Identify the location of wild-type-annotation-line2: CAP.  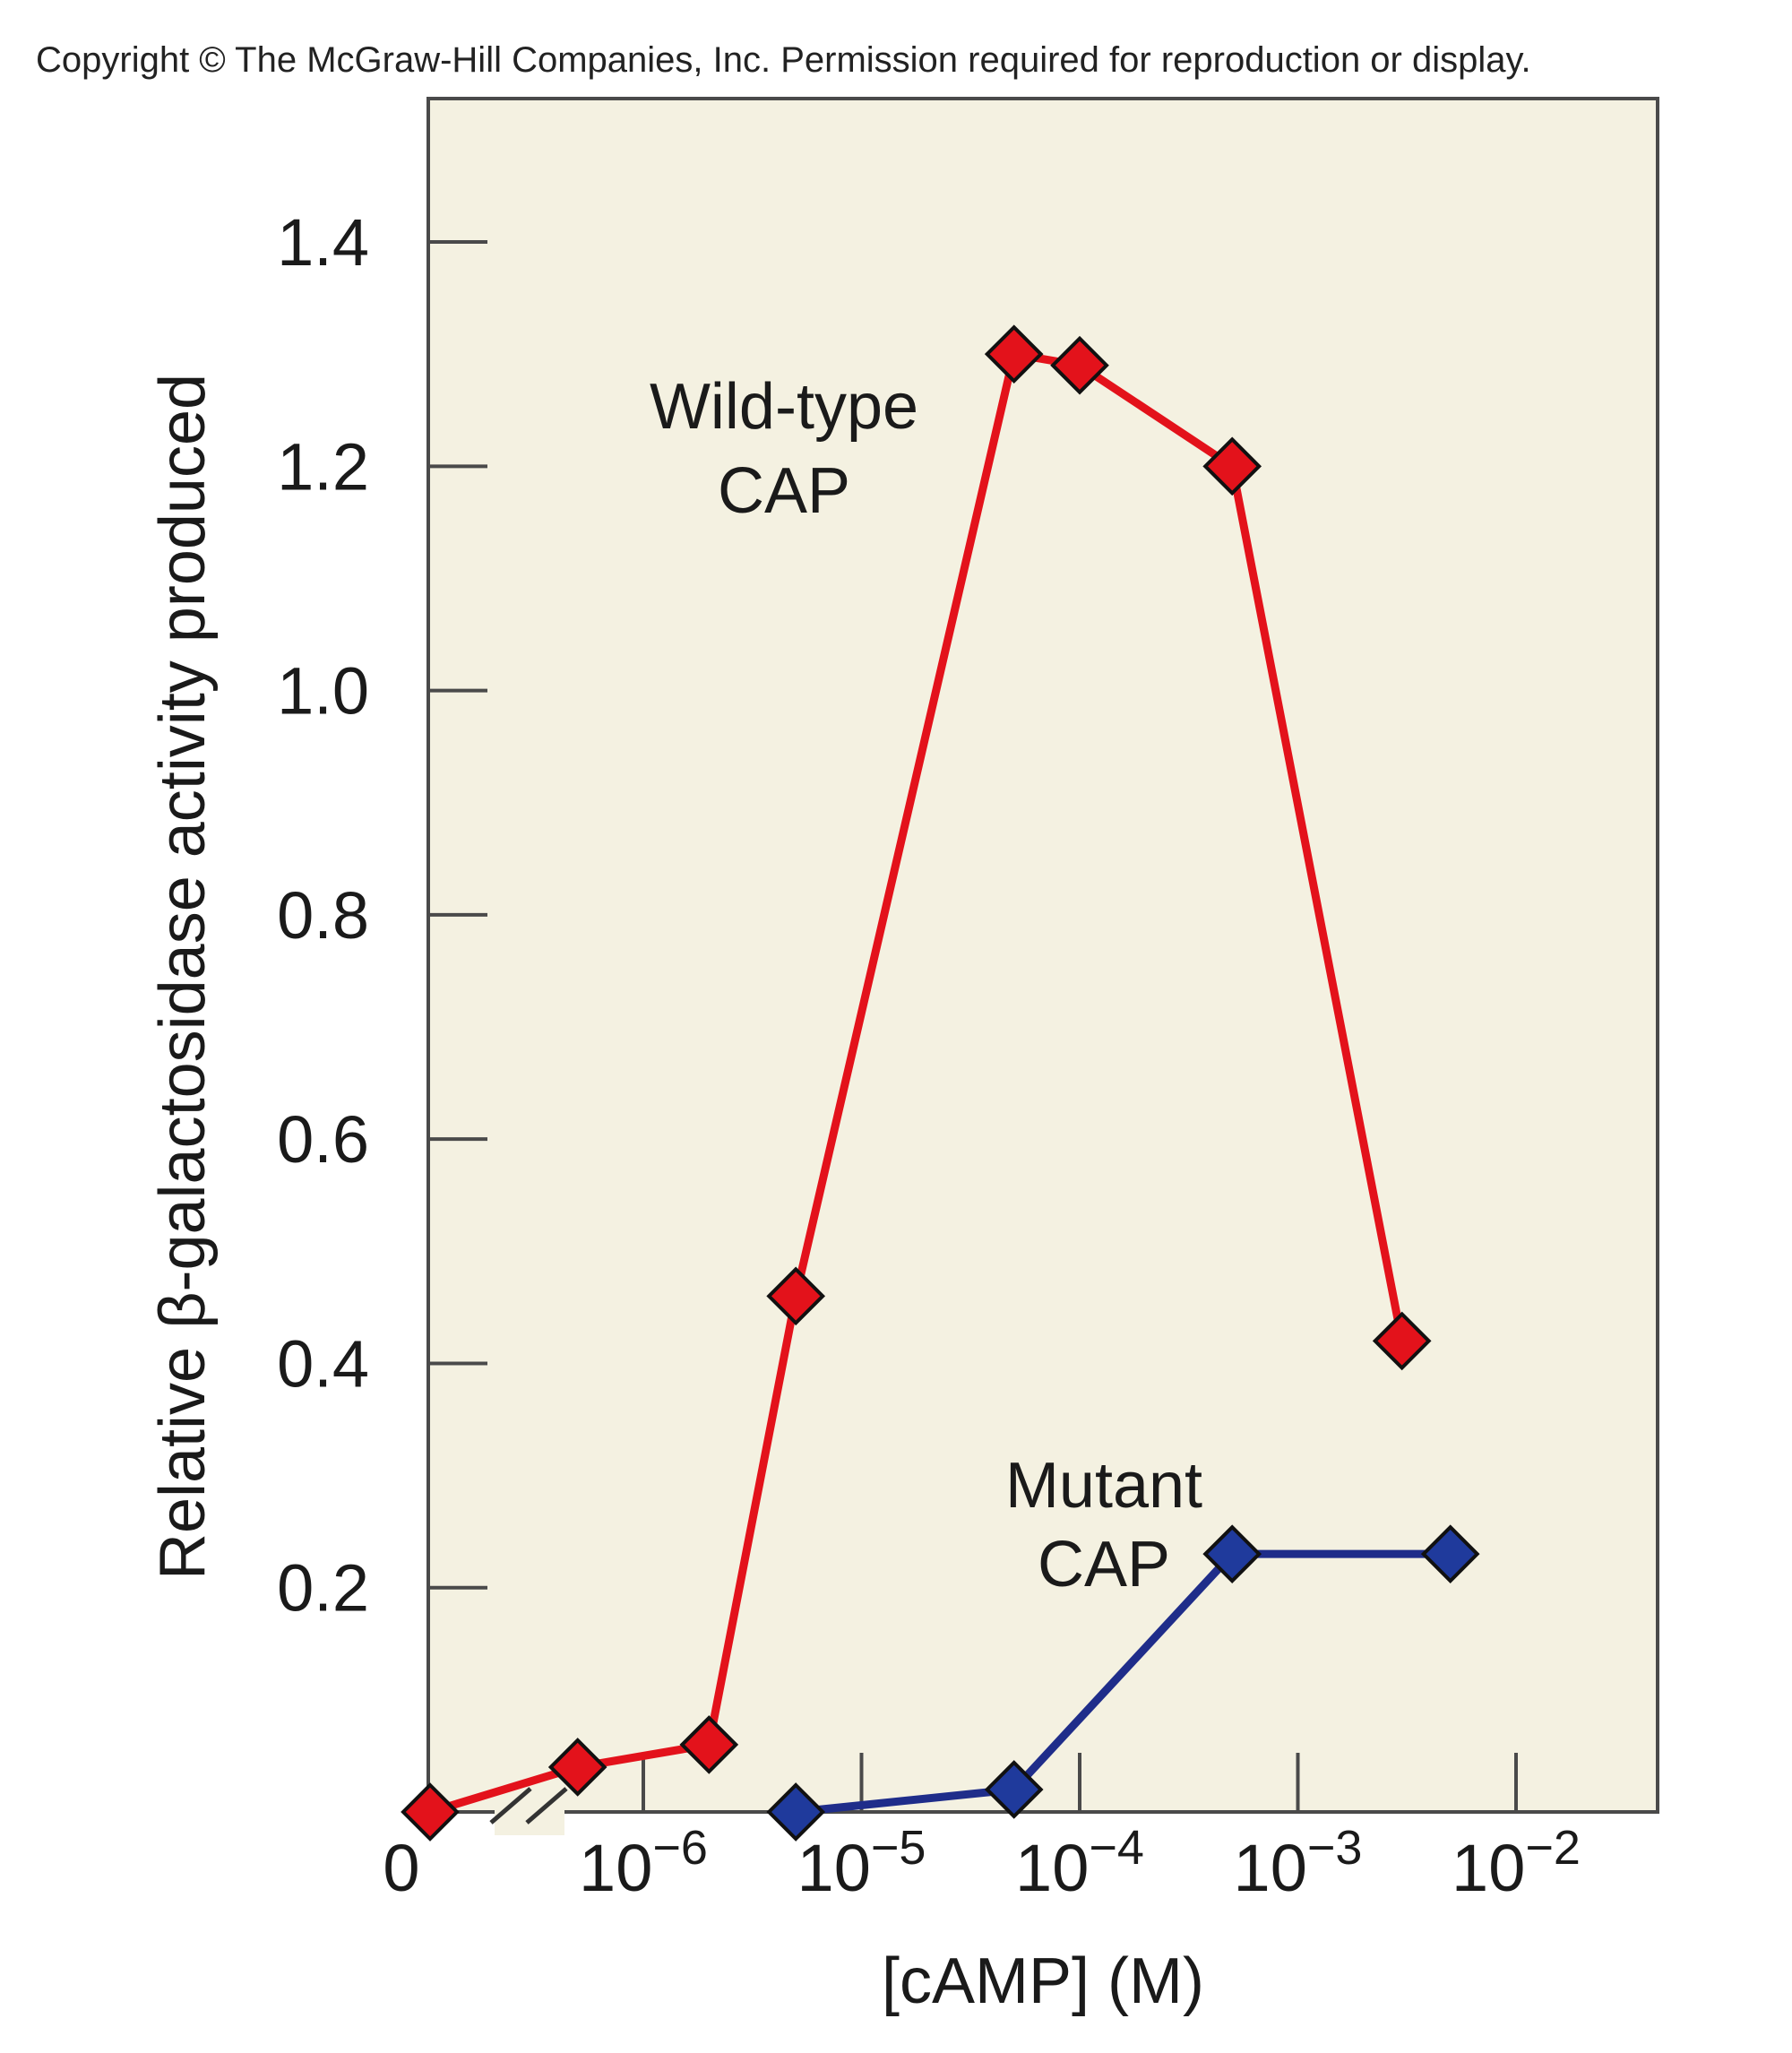
(784, 491).